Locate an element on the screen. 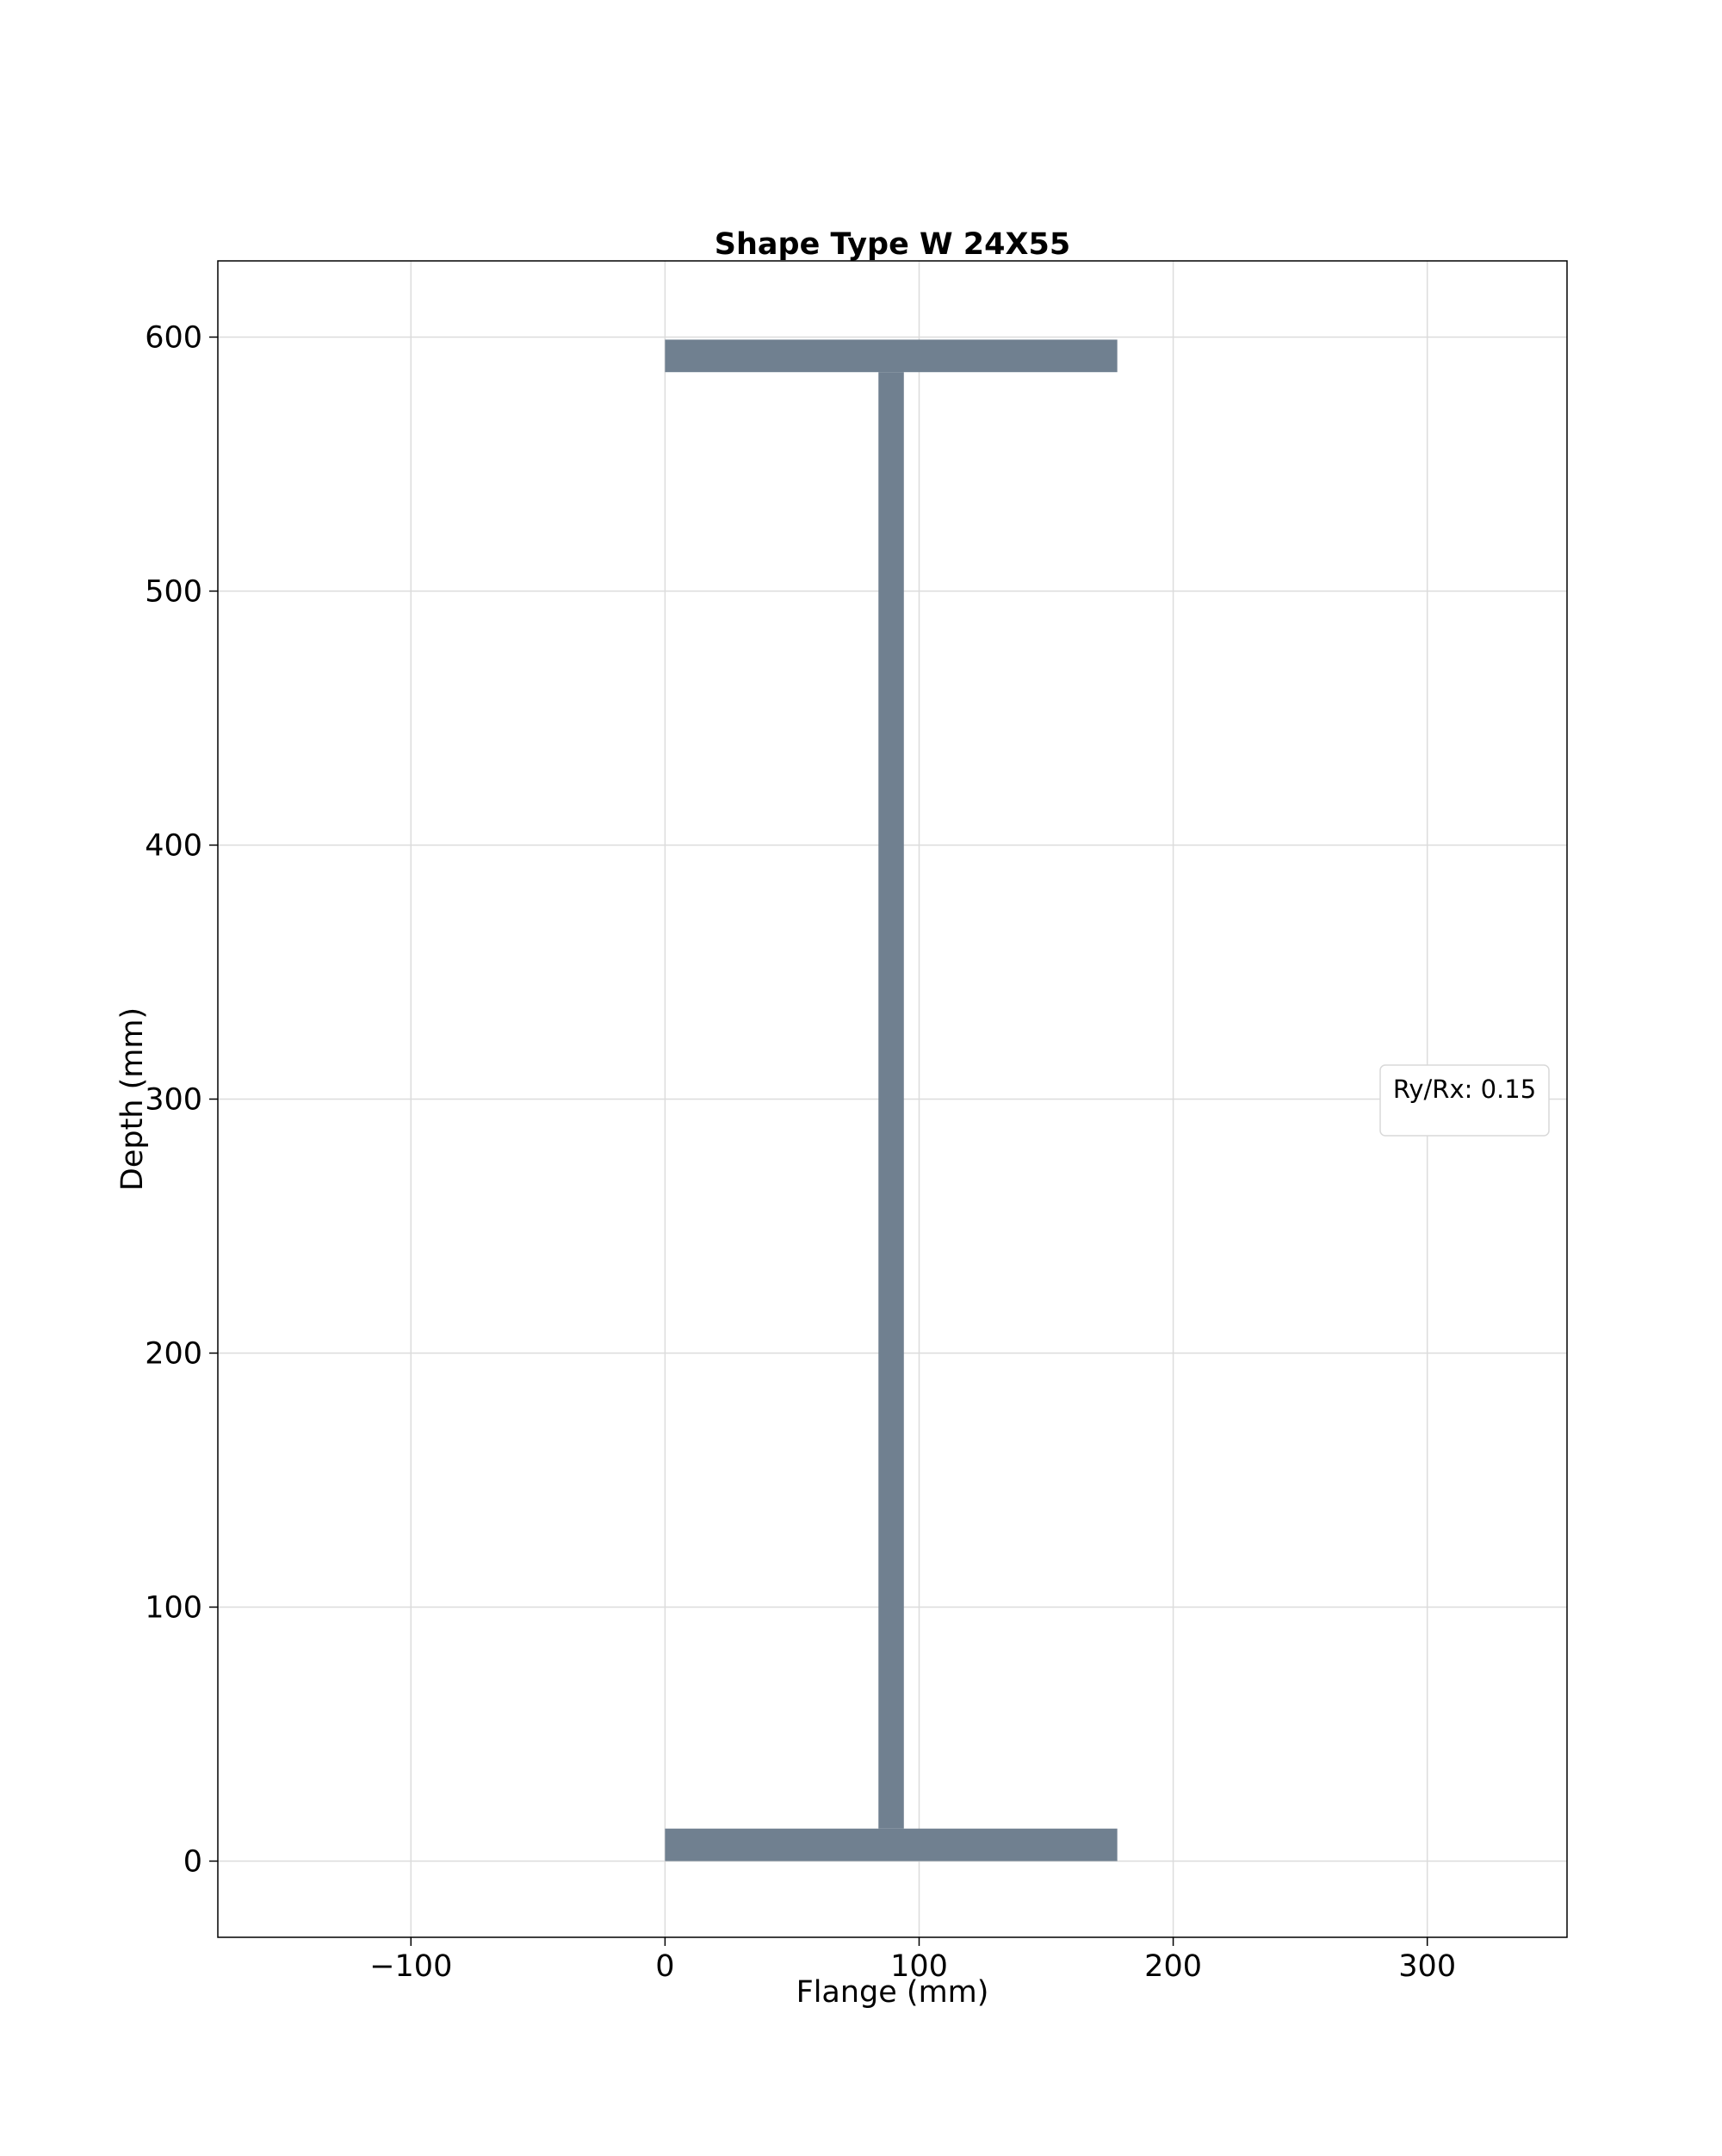 This screenshot has width=1722, height=2156. y-tick-label: 300 is located at coordinates (173, 1101).